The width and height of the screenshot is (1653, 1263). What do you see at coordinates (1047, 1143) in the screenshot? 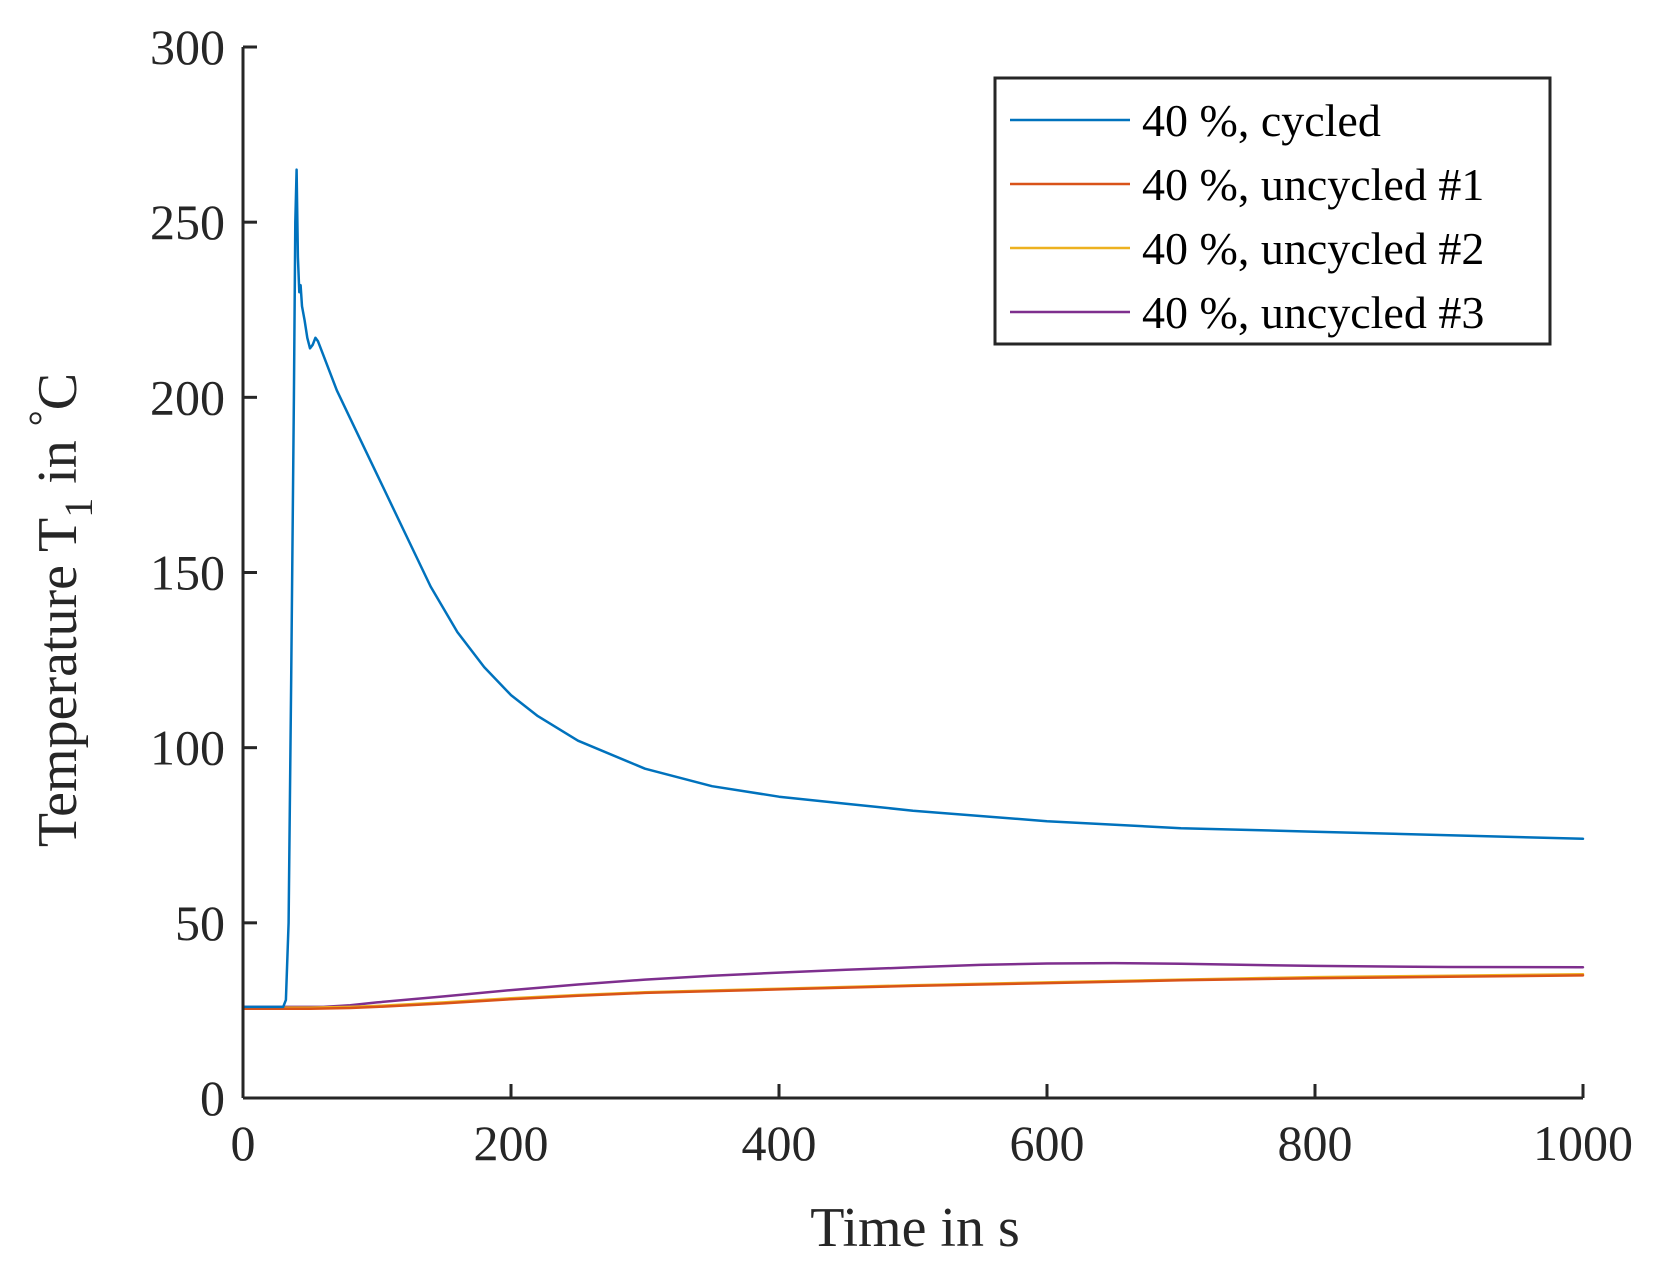
I see `x-tick-label: 600` at bounding box center [1047, 1143].